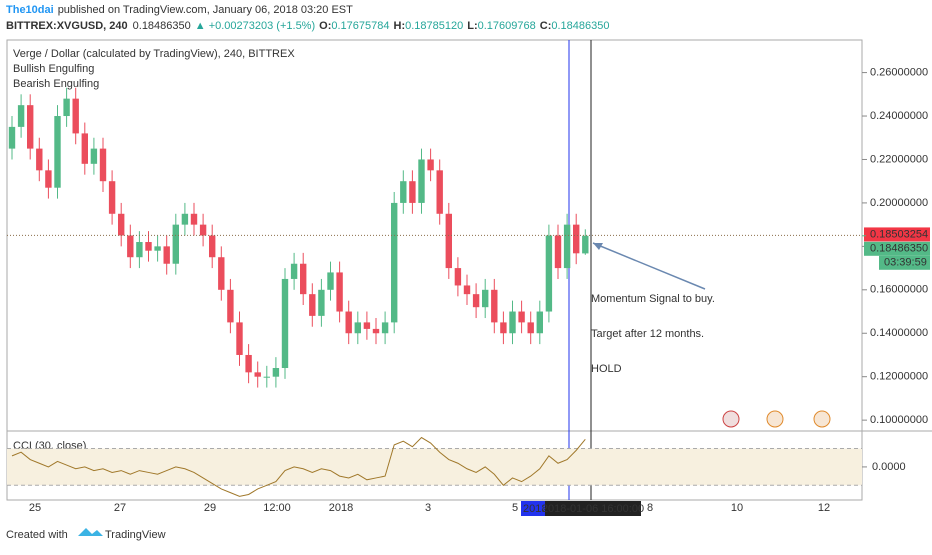  I want to click on marker-box, so click(533, 508).